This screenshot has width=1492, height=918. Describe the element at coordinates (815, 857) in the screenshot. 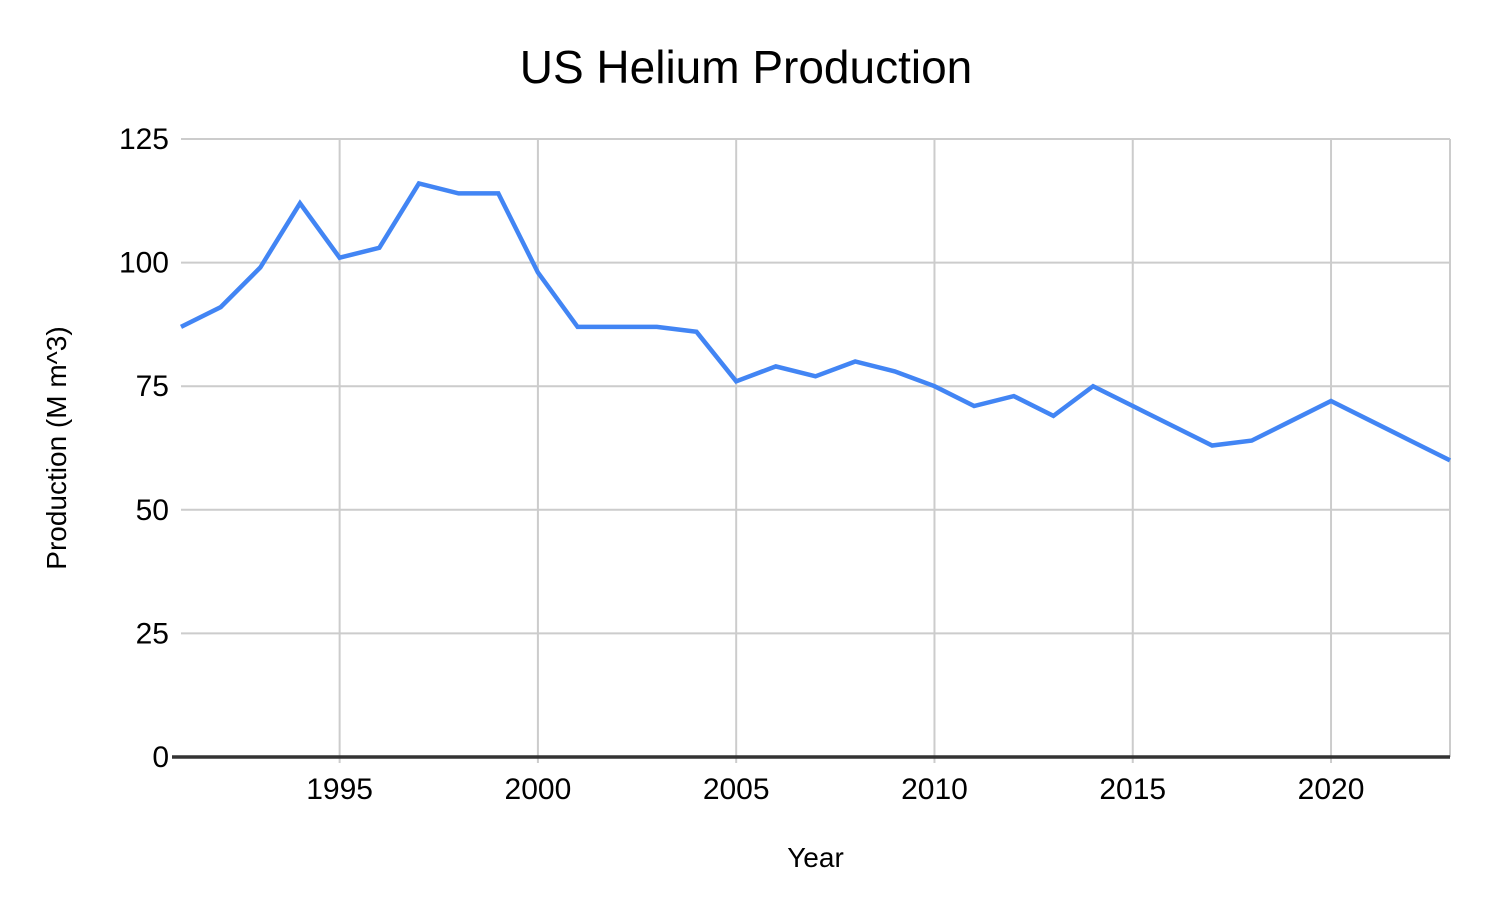

I see `x-axis-title: Year` at that location.